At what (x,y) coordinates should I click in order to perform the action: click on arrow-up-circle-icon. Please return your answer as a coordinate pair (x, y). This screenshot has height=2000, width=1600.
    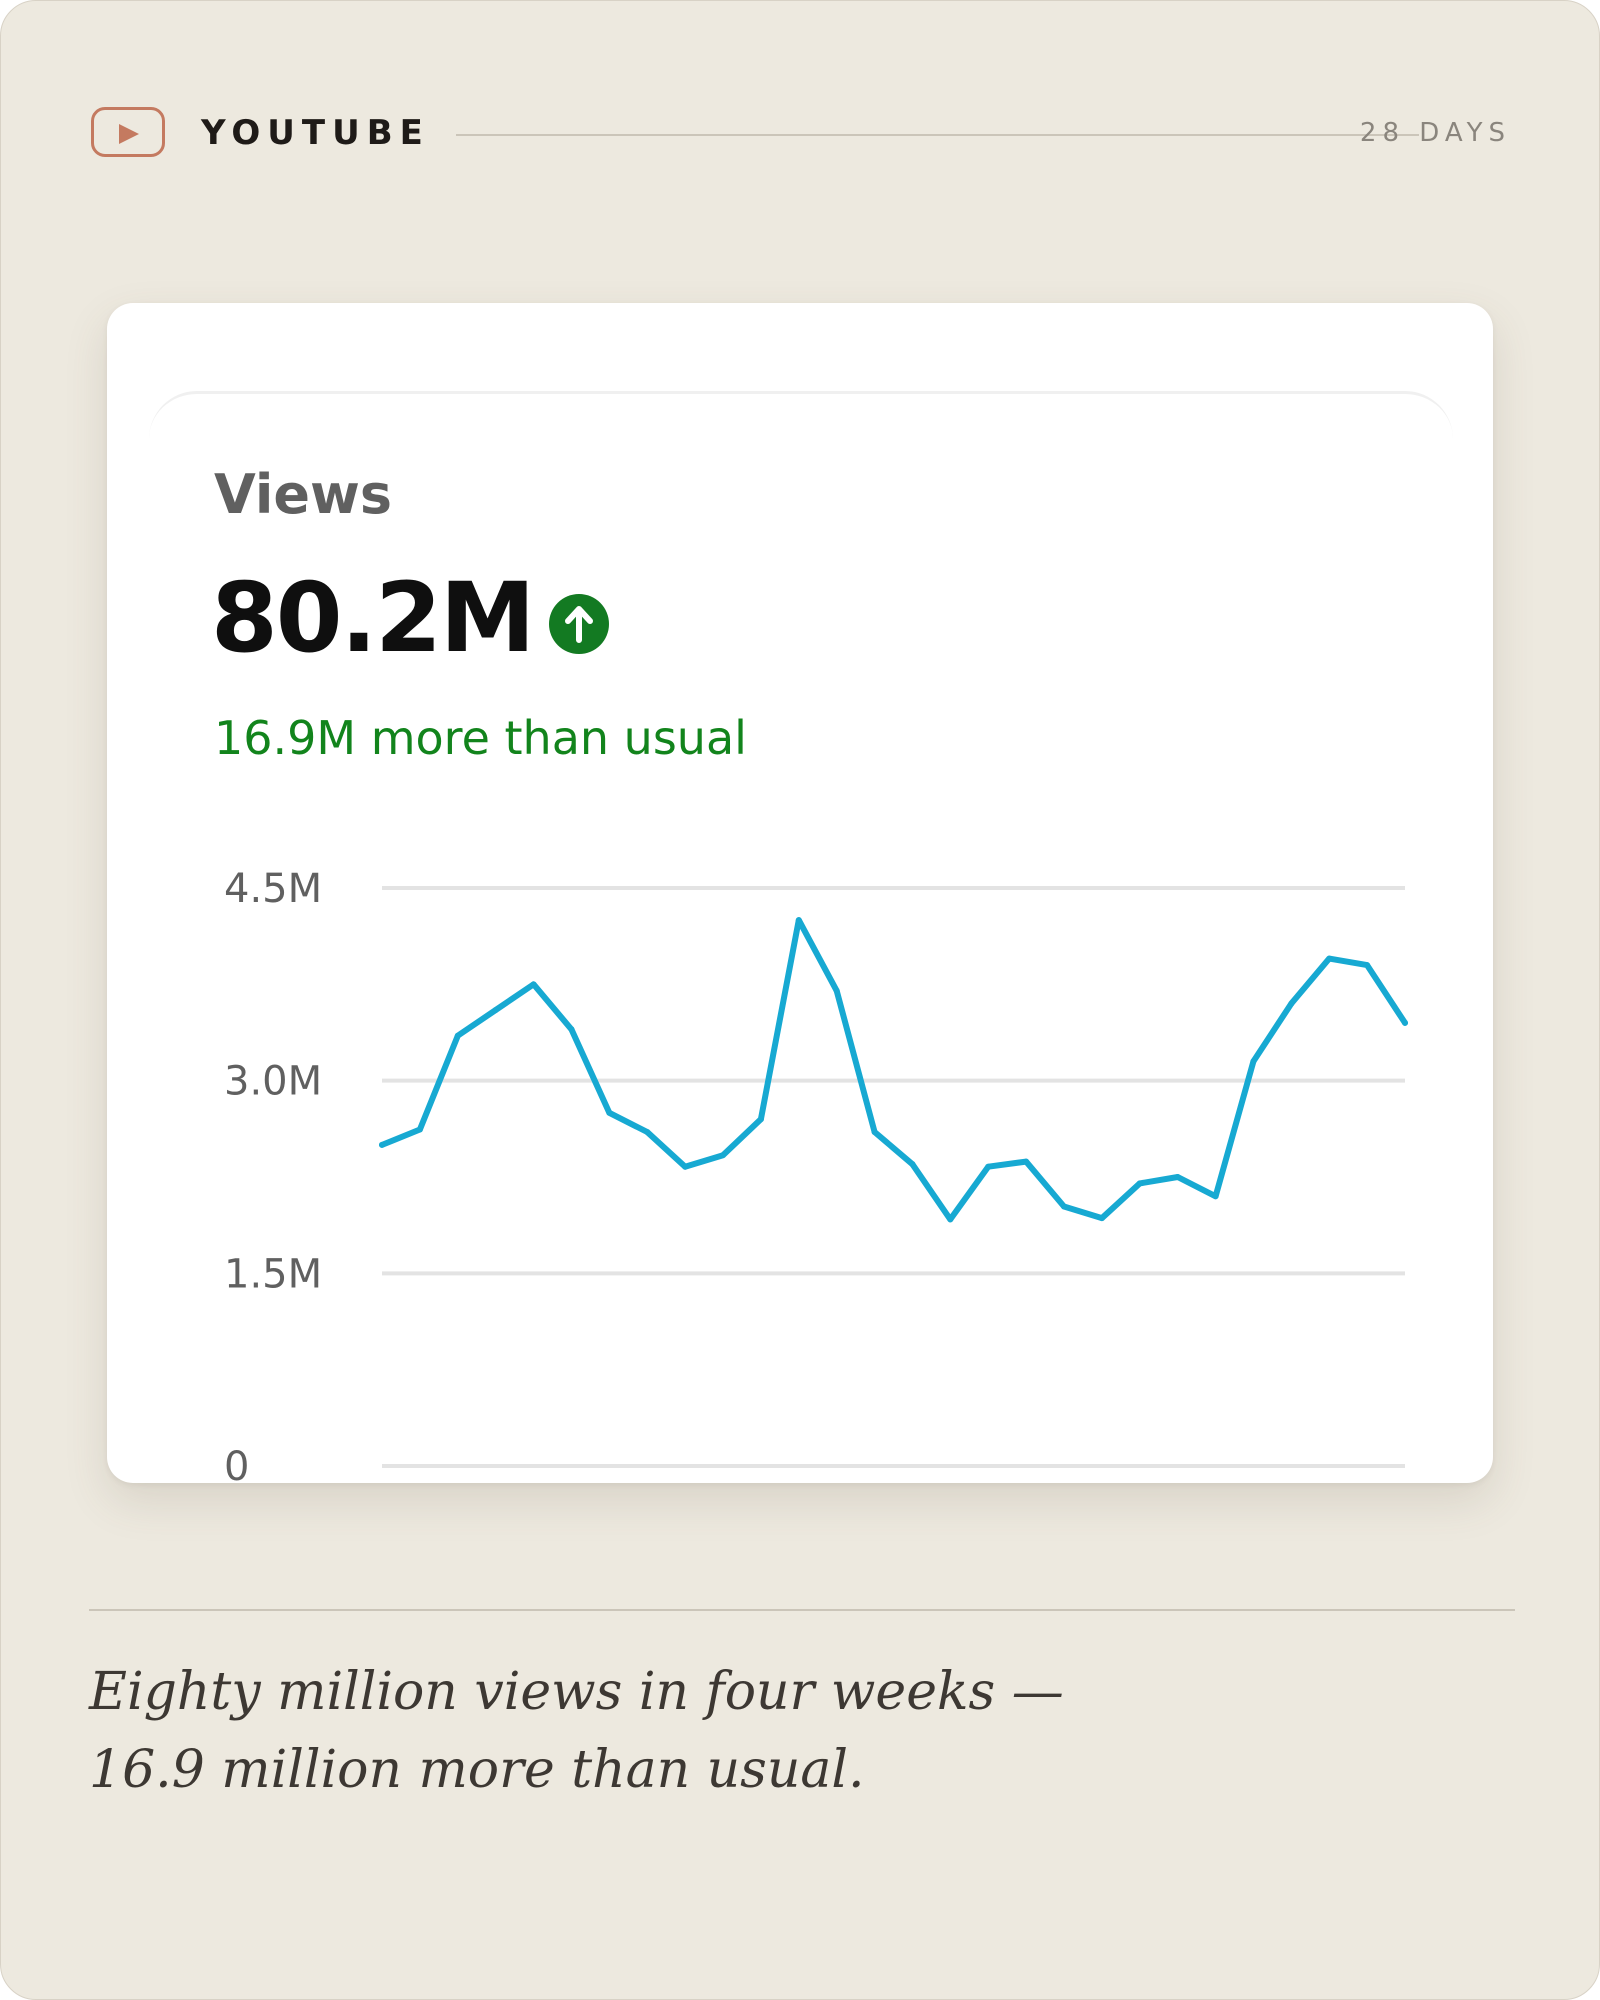
    Looking at the image, I should click on (579, 624).